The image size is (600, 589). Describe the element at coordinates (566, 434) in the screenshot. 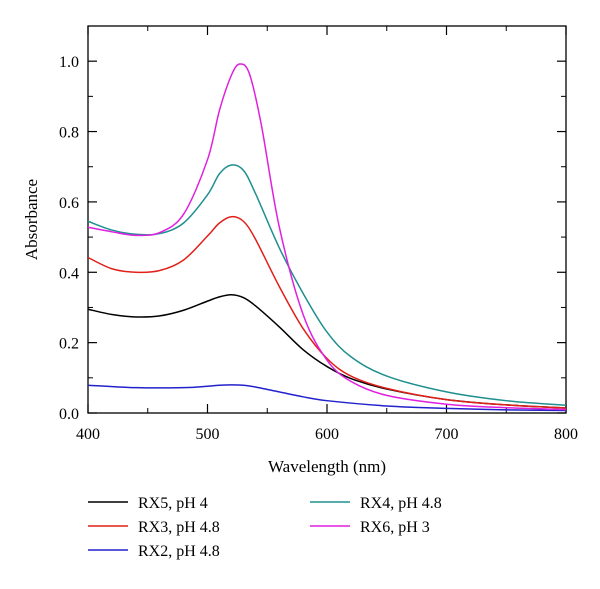

I see `x-tick-label: 800` at that location.